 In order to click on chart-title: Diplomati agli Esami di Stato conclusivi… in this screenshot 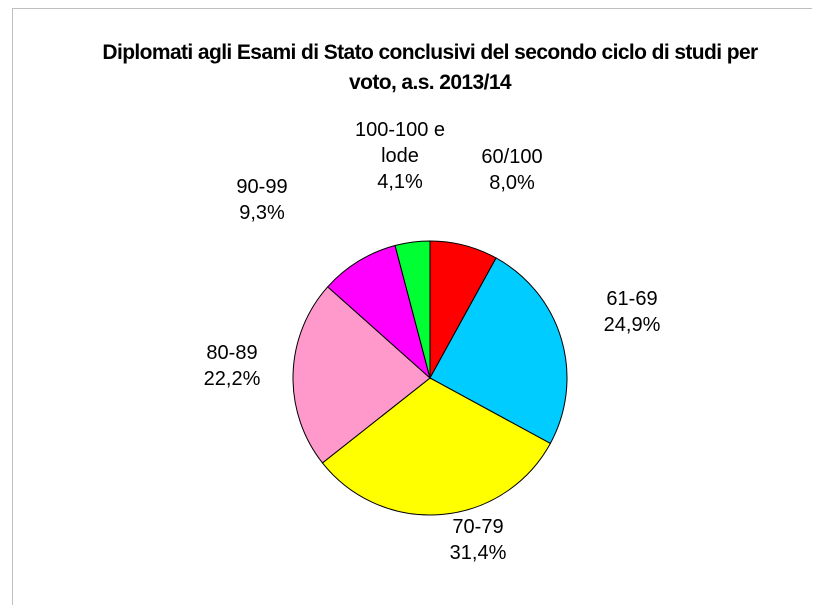, I will do `click(430, 67)`.